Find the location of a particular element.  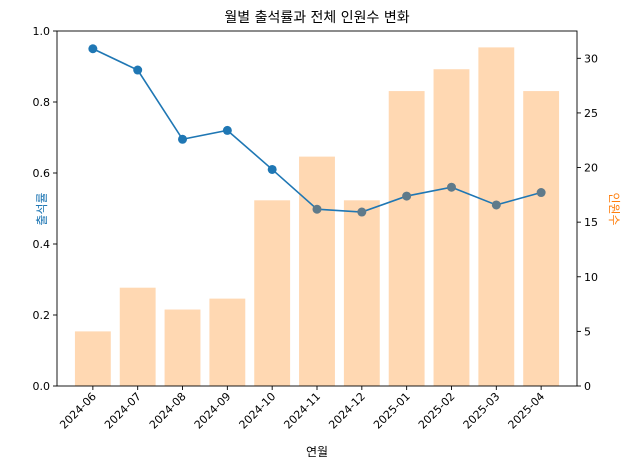

y-axis-right-label: 인원수 is located at coordinates (614, 208).